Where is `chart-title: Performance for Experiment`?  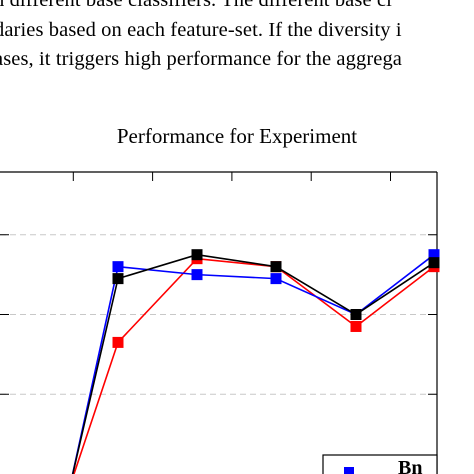 chart-title: Performance for Experiment is located at coordinates (237, 136).